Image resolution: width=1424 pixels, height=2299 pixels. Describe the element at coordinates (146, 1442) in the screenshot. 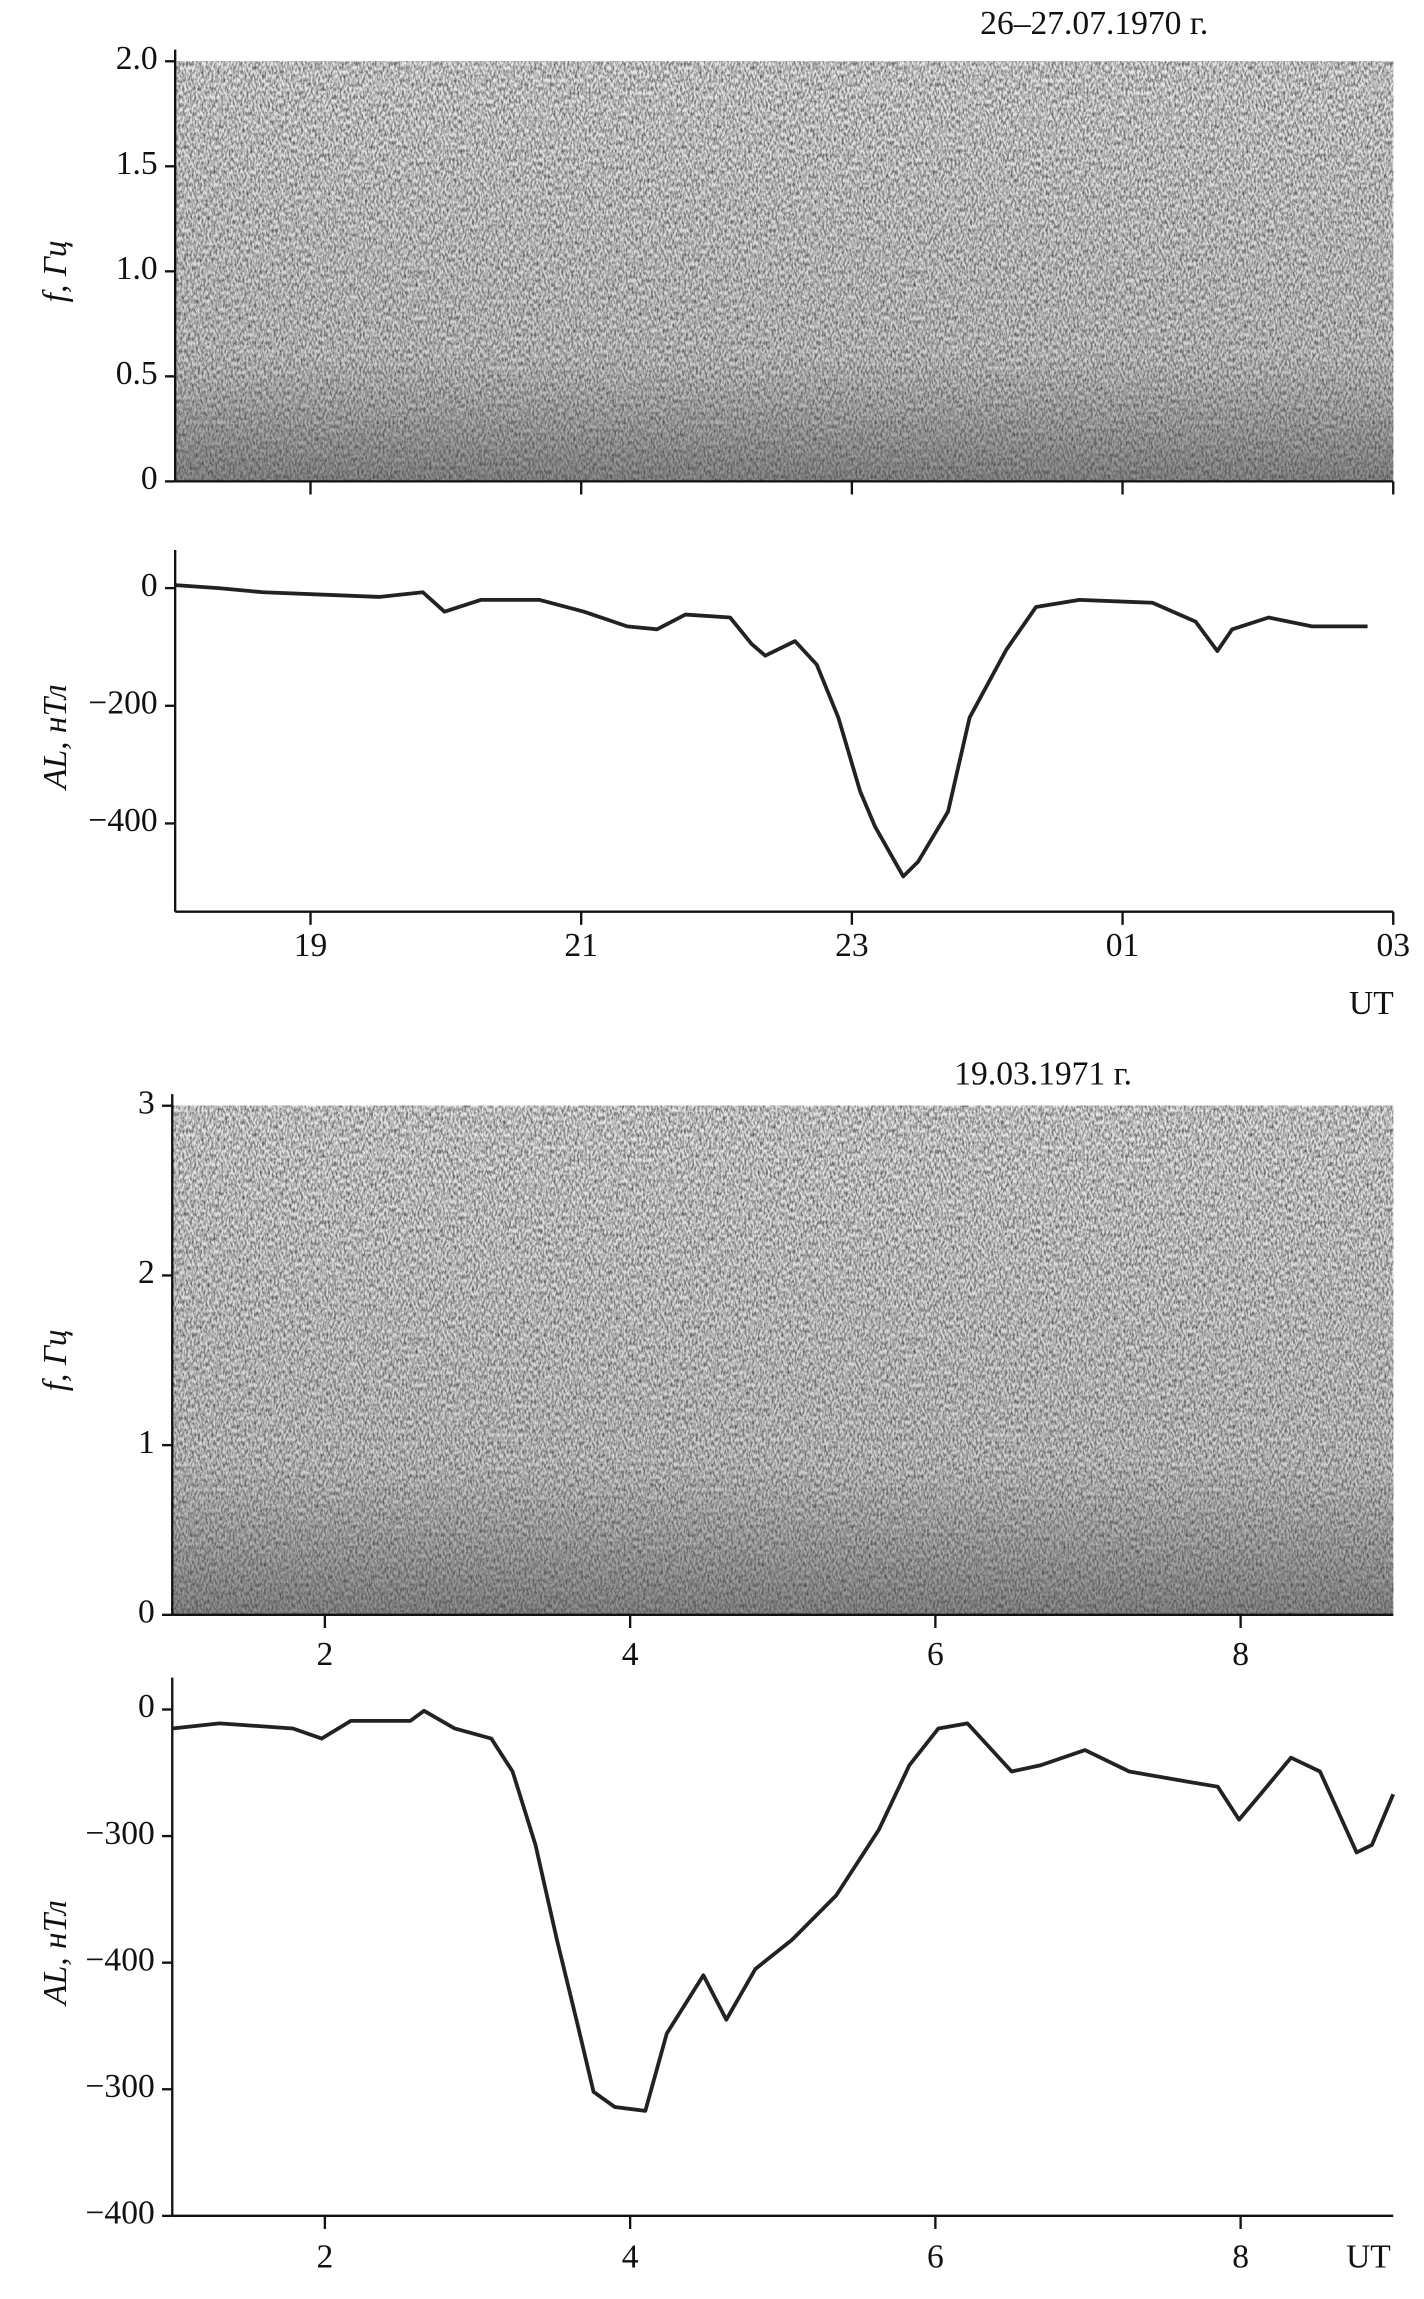

I see `y-tick-label: 1` at that location.